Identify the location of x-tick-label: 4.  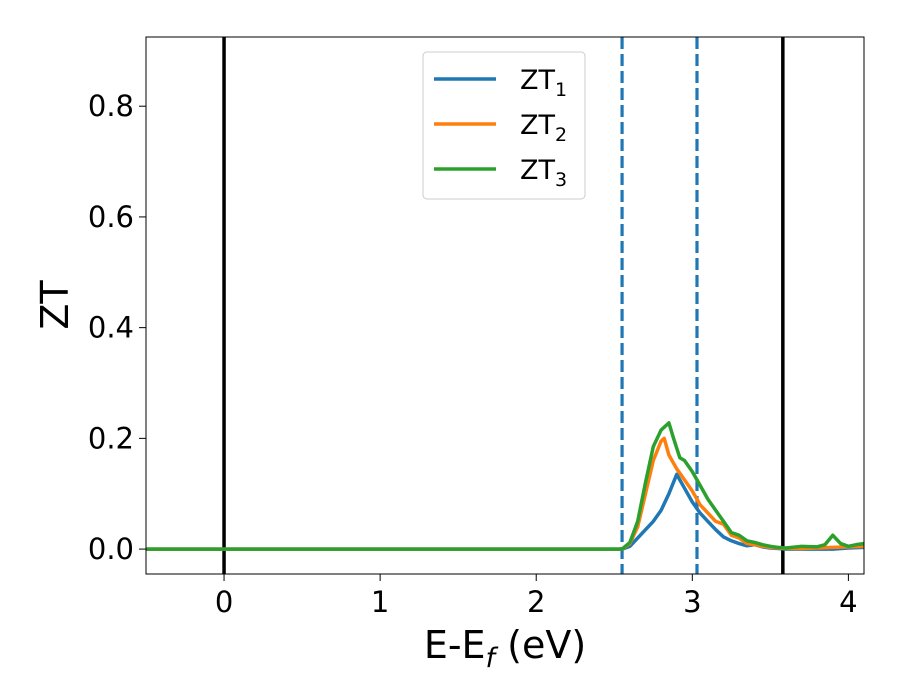
(848, 602).